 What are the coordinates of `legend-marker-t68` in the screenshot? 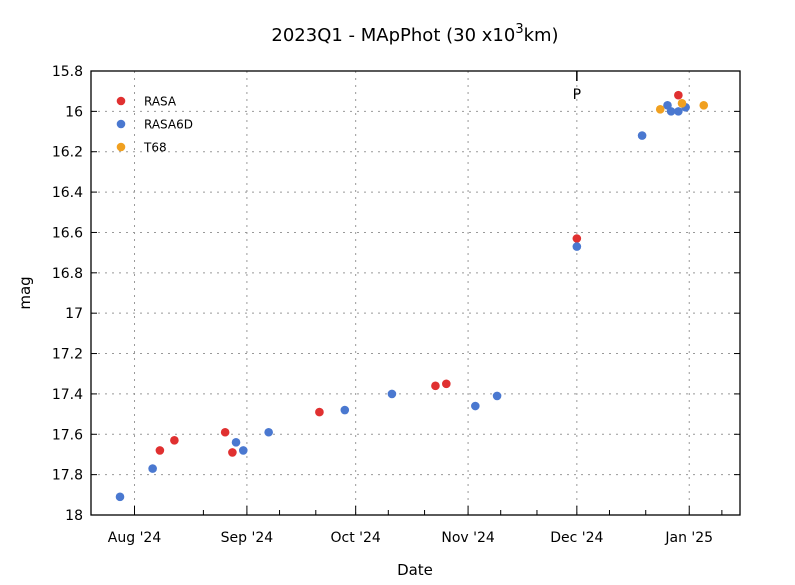 It's located at (121, 147).